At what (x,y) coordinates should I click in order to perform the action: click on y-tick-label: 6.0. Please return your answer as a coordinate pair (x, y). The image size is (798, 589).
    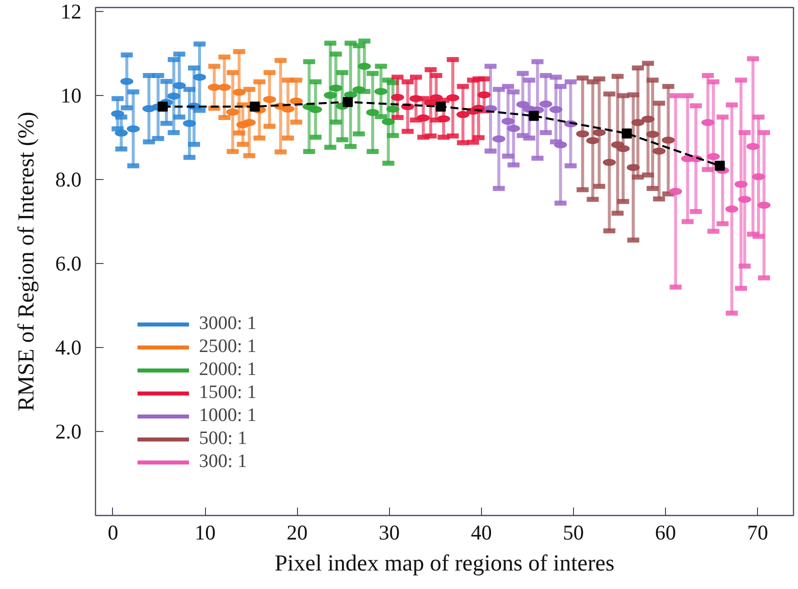
    Looking at the image, I should click on (68, 264).